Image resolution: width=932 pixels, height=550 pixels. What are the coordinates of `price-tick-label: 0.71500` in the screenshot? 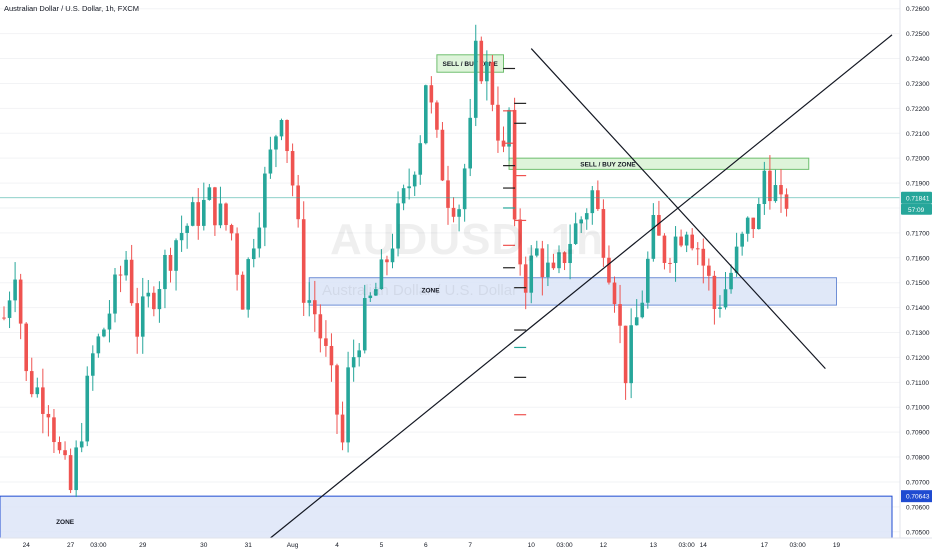 It's located at (918, 283).